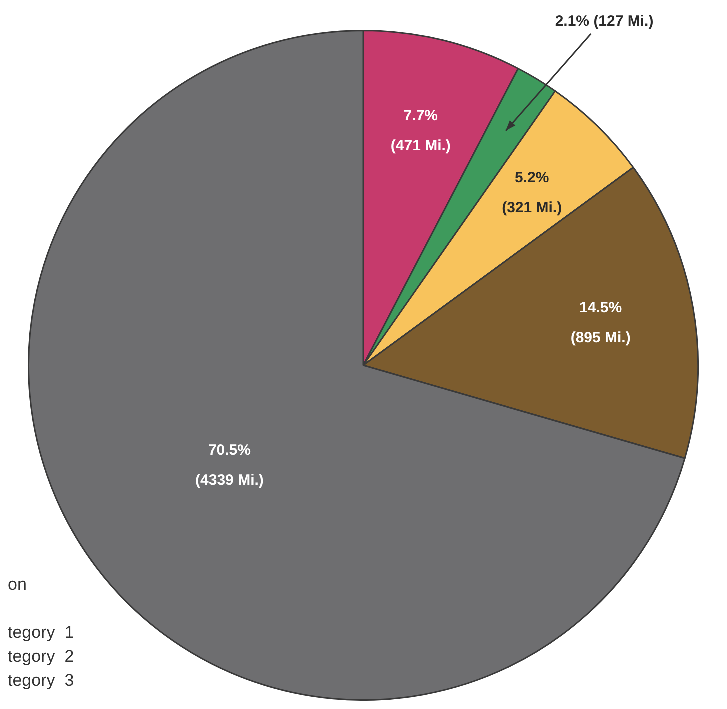 The image size is (727, 709). What do you see at coordinates (18, 585) in the screenshot?
I see `text: on` at bounding box center [18, 585].